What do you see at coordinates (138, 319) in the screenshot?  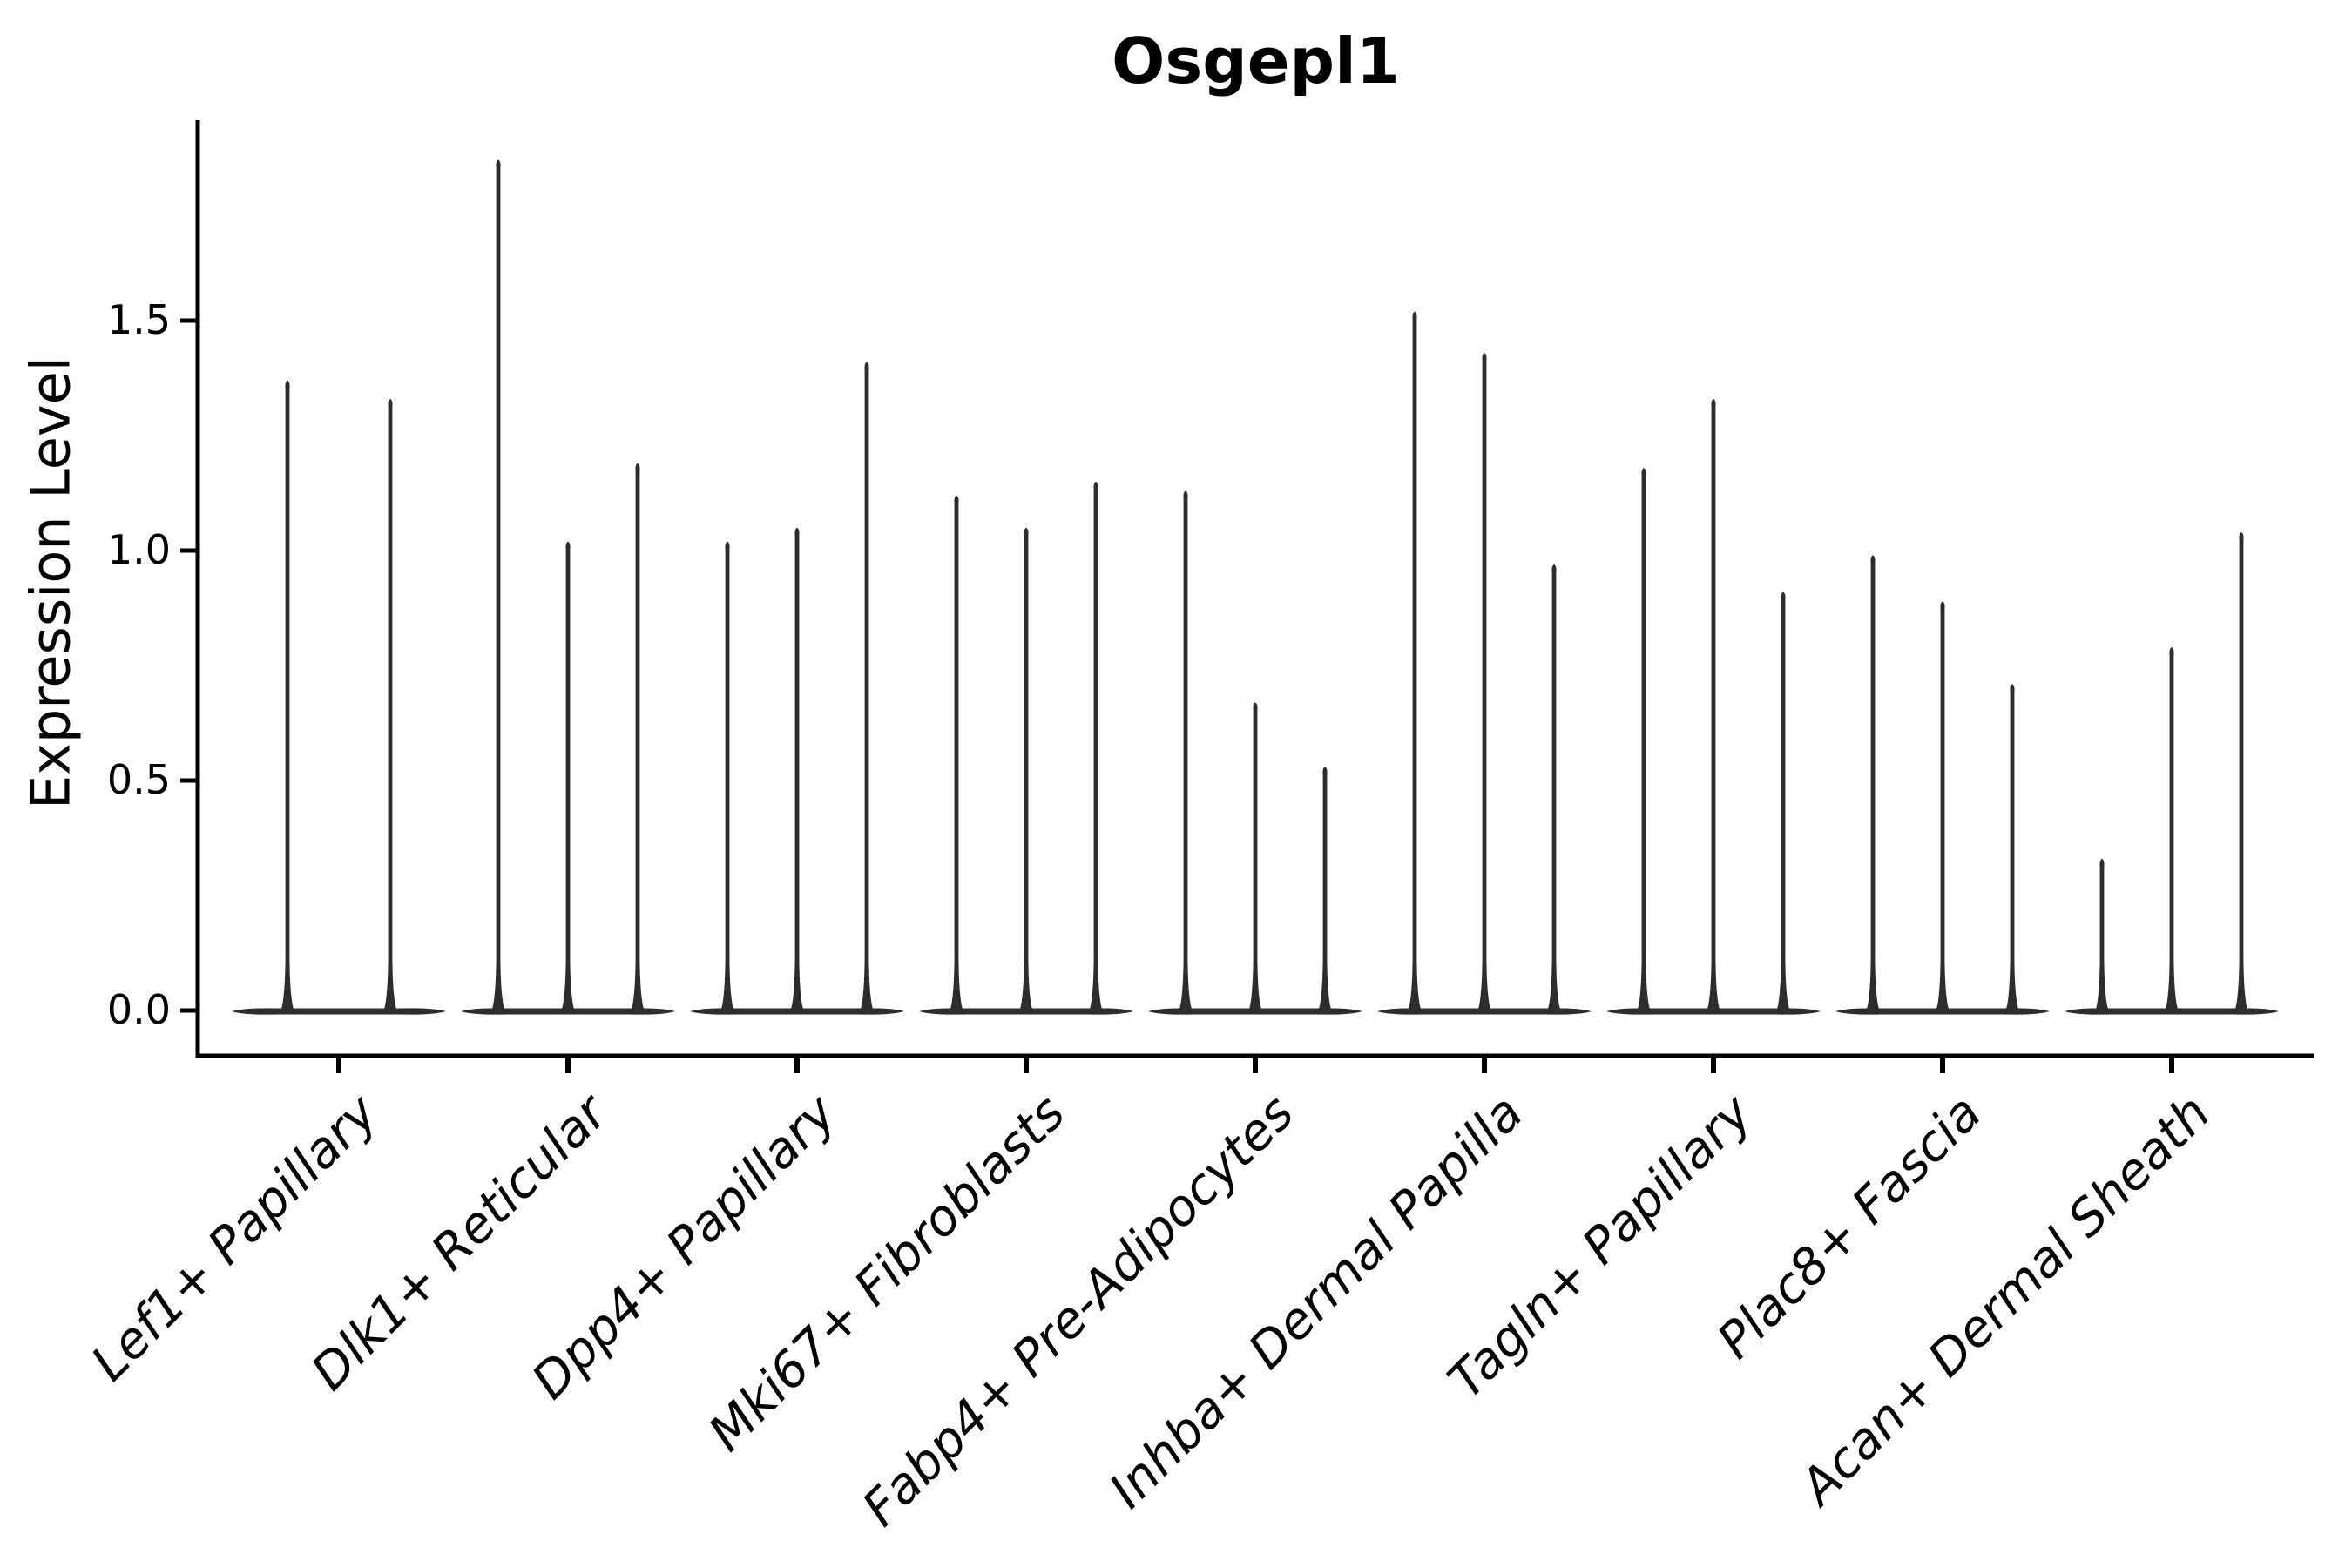 I see `y-tick-label: 1.5` at bounding box center [138, 319].